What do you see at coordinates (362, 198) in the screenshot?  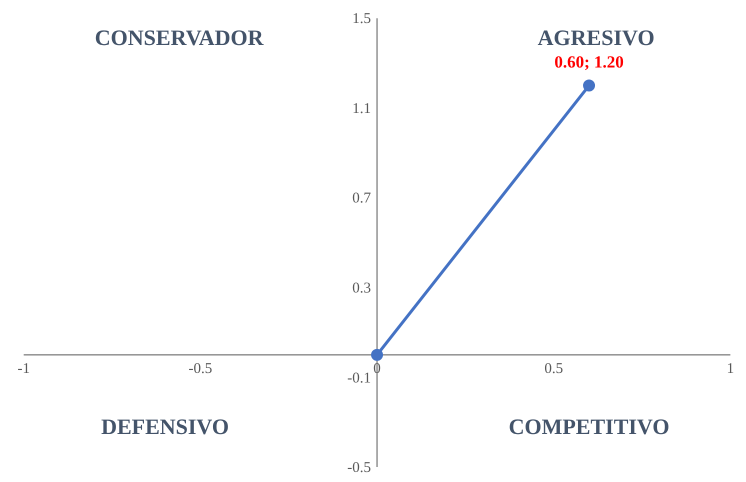 I see `y-tick-label: 0.7` at bounding box center [362, 198].